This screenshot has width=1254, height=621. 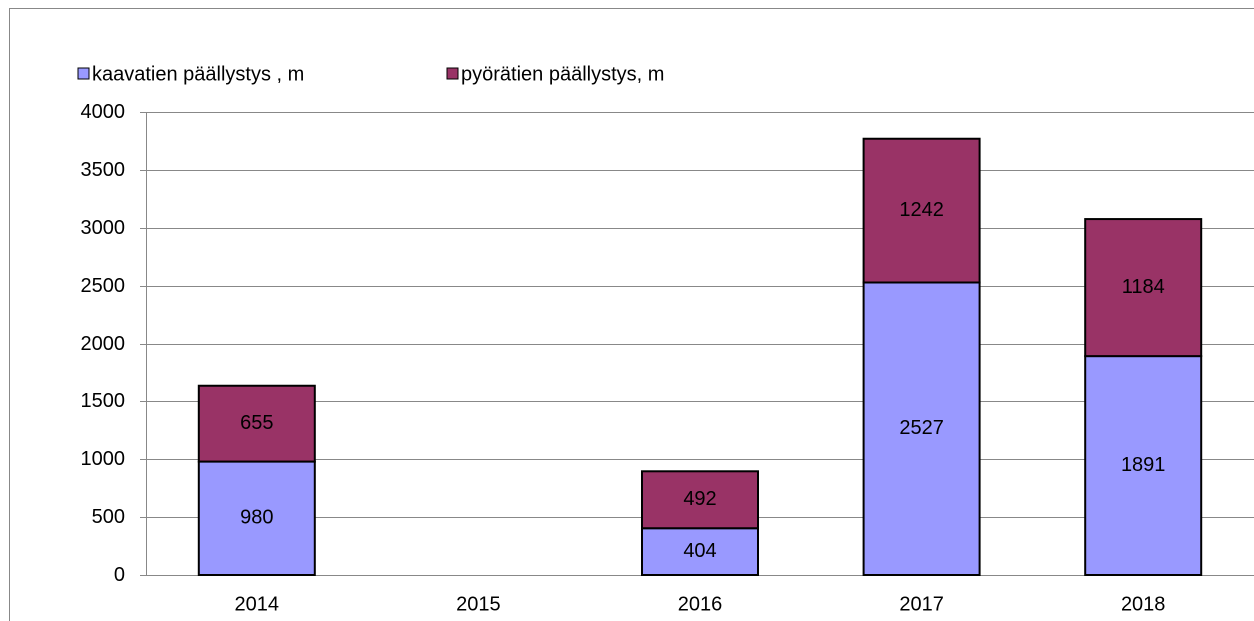 I want to click on y-tick-label: 2500, so click(x=103, y=286).